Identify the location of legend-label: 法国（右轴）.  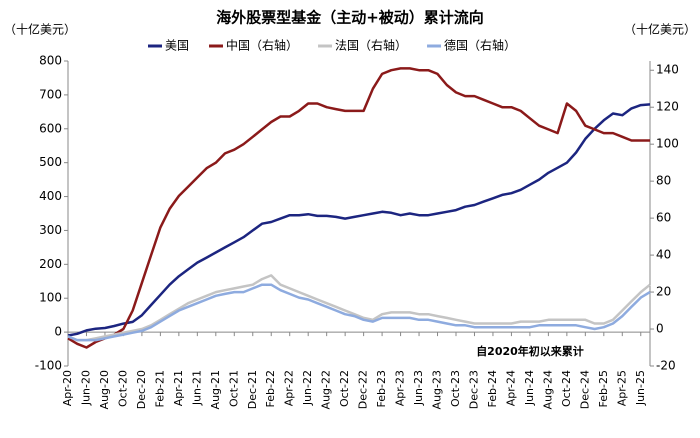
(371, 45).